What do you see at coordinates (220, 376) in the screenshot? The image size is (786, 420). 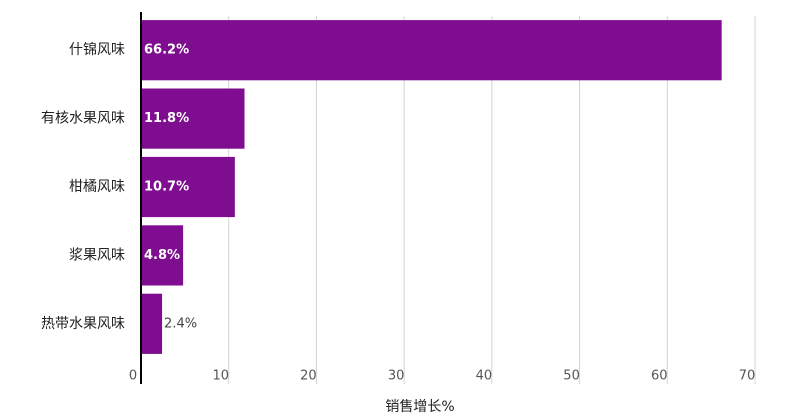 I see `x-tick-label: 10` at bounding box center [220, 376].